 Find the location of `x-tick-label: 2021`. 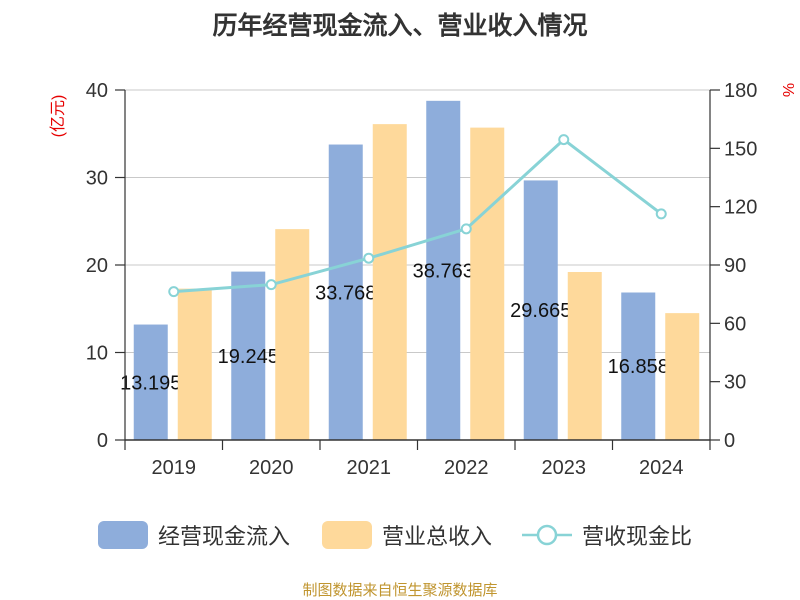

x-tick-label: 2021 is located at coordinates (369, 468).